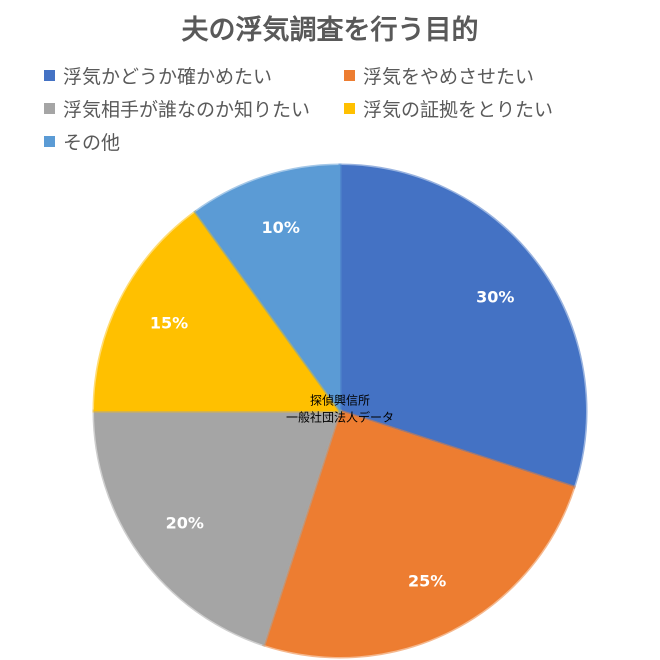  I want to click on data-label: 10%, so click(281, 227).